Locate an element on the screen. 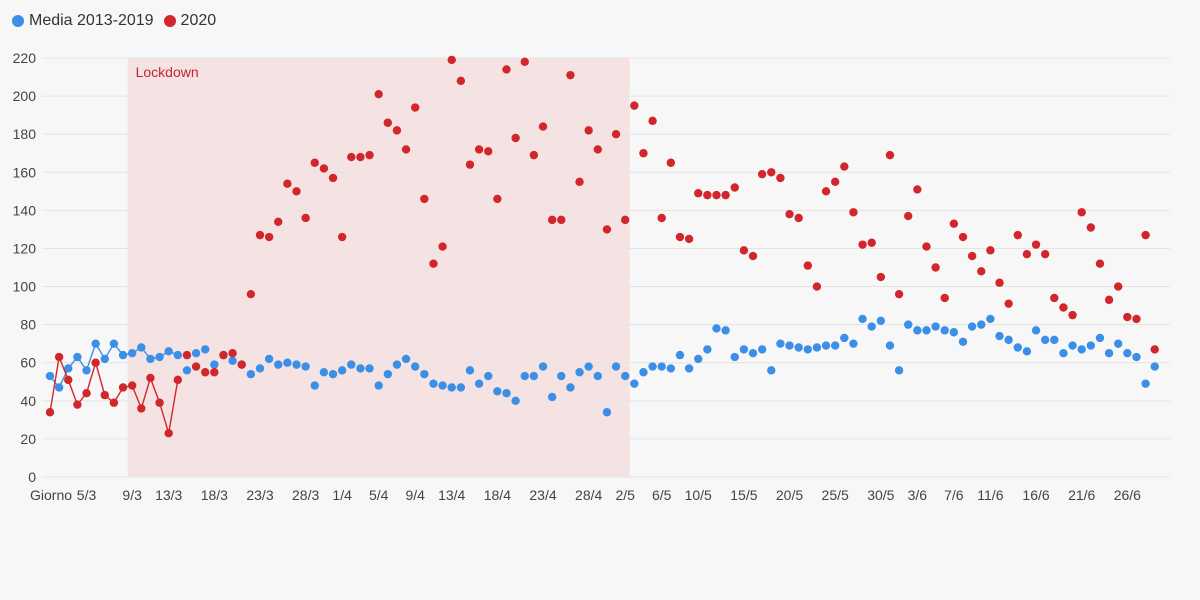  y-tick-label: 120 is located at coordinates (25, 248).